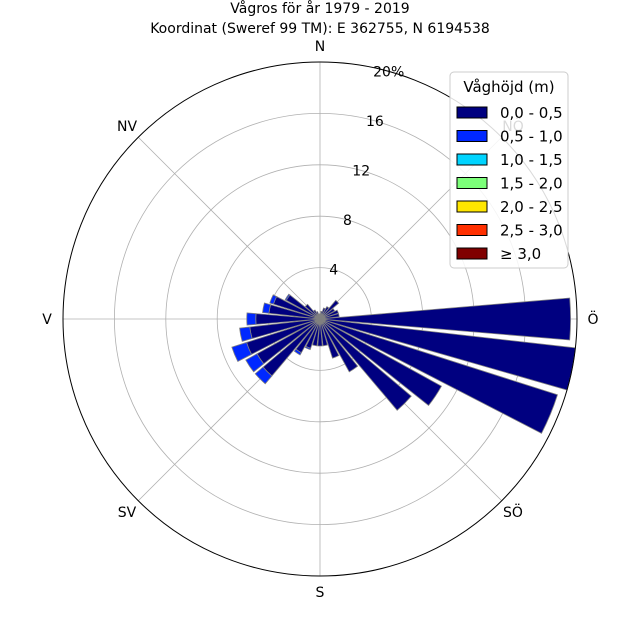 This screenshot has height=640, width=640. What do you see at coordinates (308, 348) in the screenshot?
I see `bar-segment-dir18-bin1` at bounding box center [308, 348].